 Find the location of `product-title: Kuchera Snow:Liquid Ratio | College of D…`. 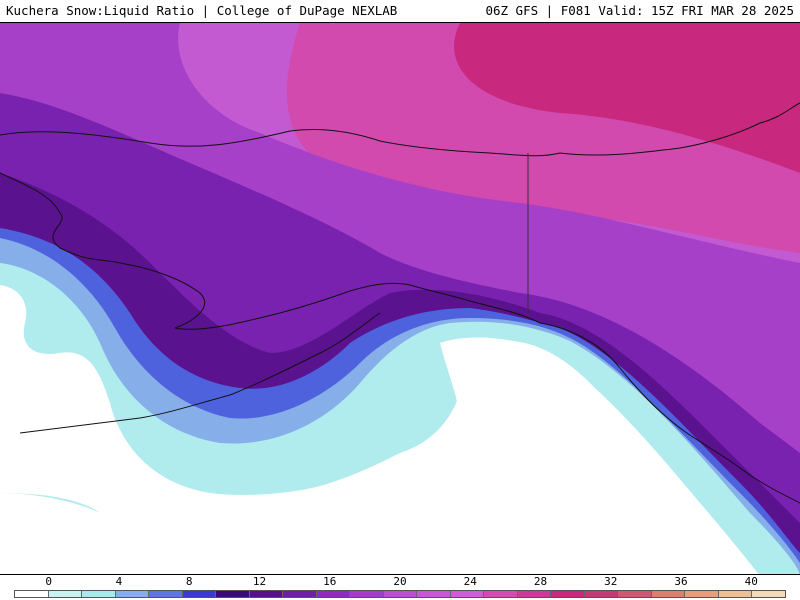

product-title: Kuchera Snow:Liquid Ratio | College of D… is located at coordinates (202, 10).